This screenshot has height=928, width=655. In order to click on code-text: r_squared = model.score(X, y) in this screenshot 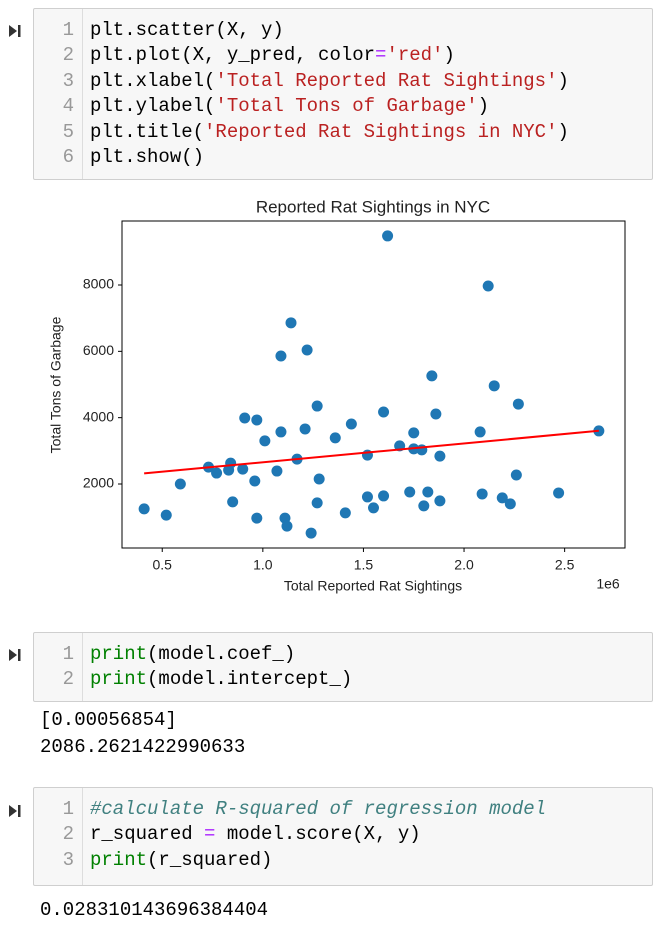, I will do `click(255, 834)`.